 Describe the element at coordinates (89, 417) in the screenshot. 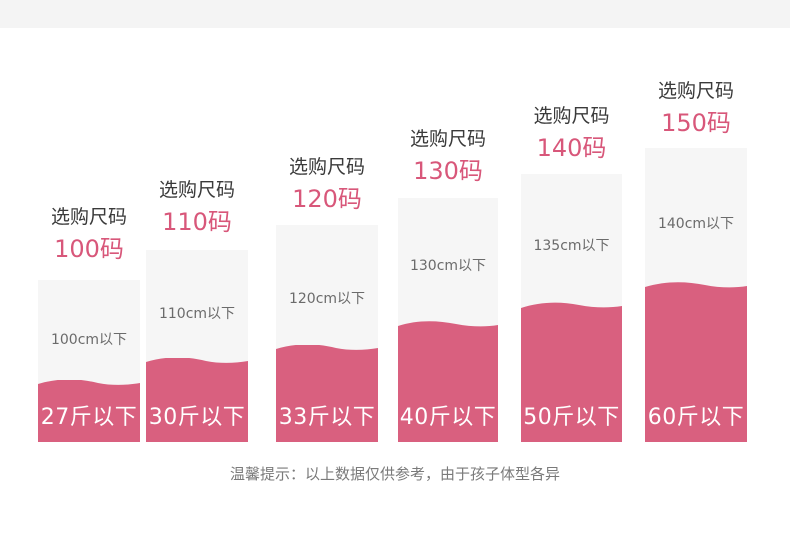

I see `column-weight: 27斤以下` at that location.